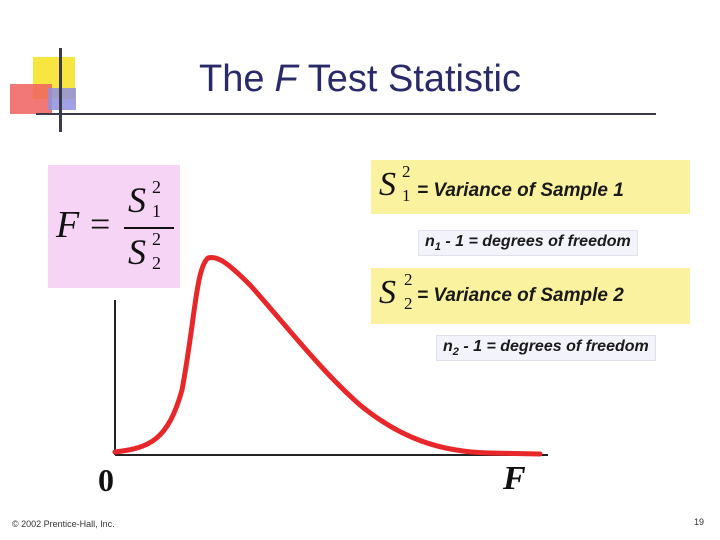 The image size is (720, 540). What do you see at coordinates (455, 352) in the screenshot?
I see `sample2-df-sub: 2` at bounding box center [455, 352].